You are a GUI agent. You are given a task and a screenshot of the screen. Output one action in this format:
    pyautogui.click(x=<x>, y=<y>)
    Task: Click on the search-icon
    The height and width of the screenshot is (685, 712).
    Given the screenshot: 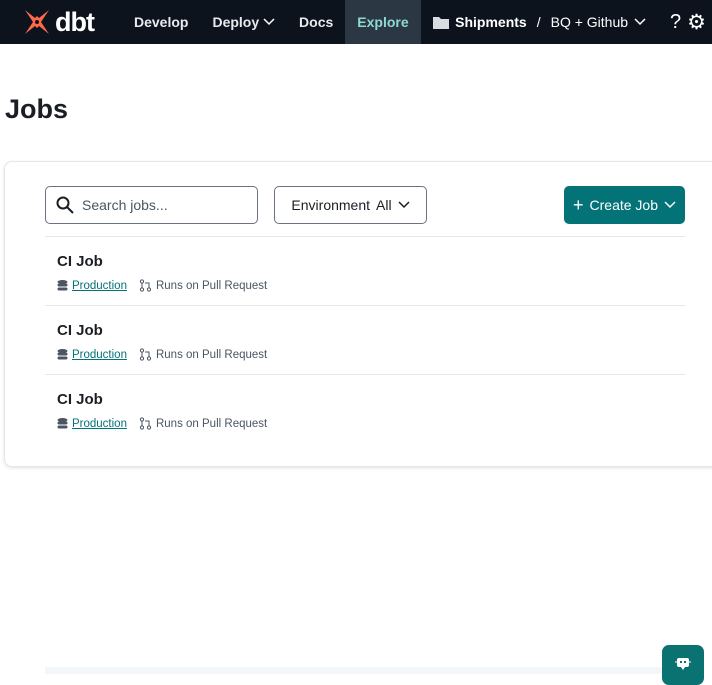 What is the action you would take?
    pyautogui.click(x=65, y=205)
    